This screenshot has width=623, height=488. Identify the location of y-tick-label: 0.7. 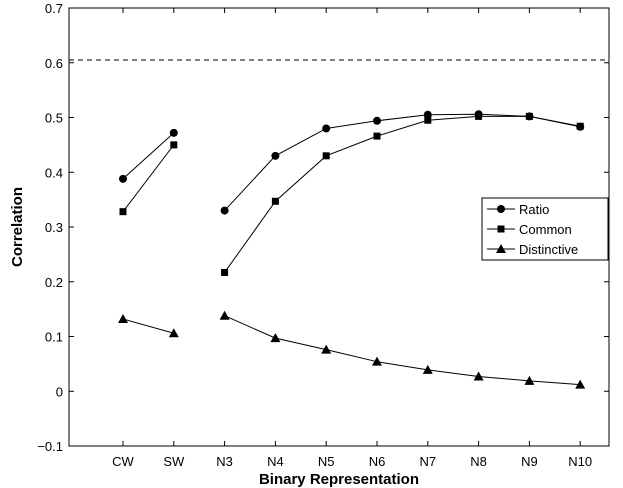
(54, 8).